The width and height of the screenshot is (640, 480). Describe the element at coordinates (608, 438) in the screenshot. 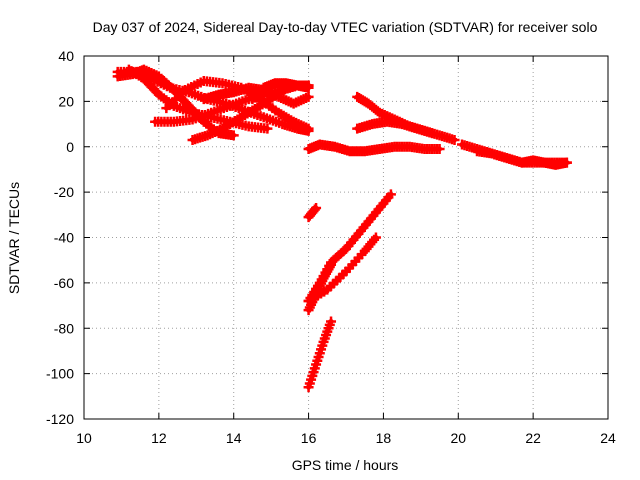

I see `x-tick-label: 24` at that location.